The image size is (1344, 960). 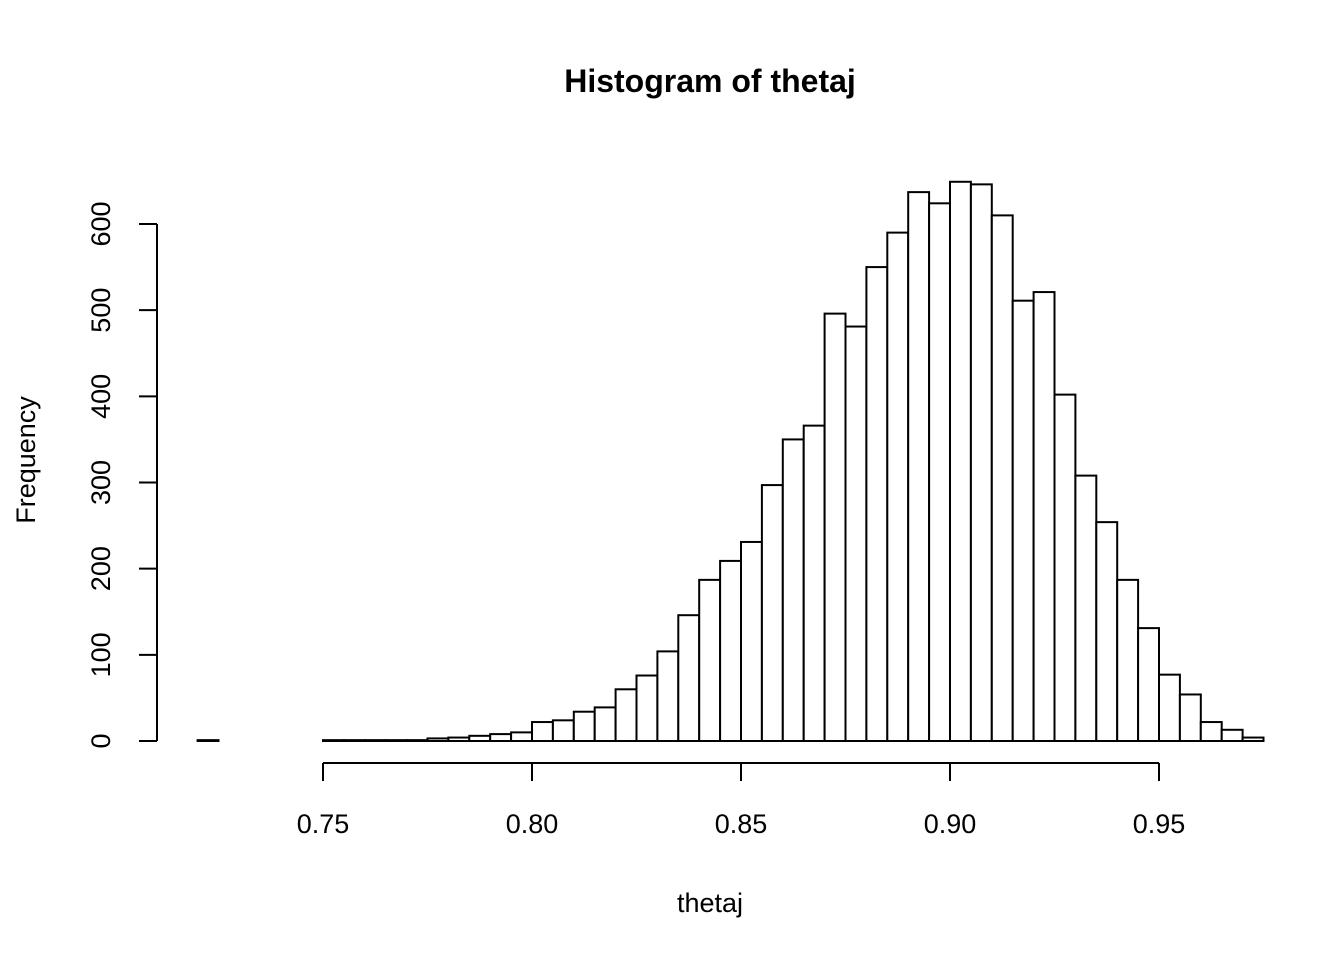 What do you see at coordinates (1159, 824) in the screenshot?
I see `x-tick-label: 0.95` at bounding box center [1159, 824].